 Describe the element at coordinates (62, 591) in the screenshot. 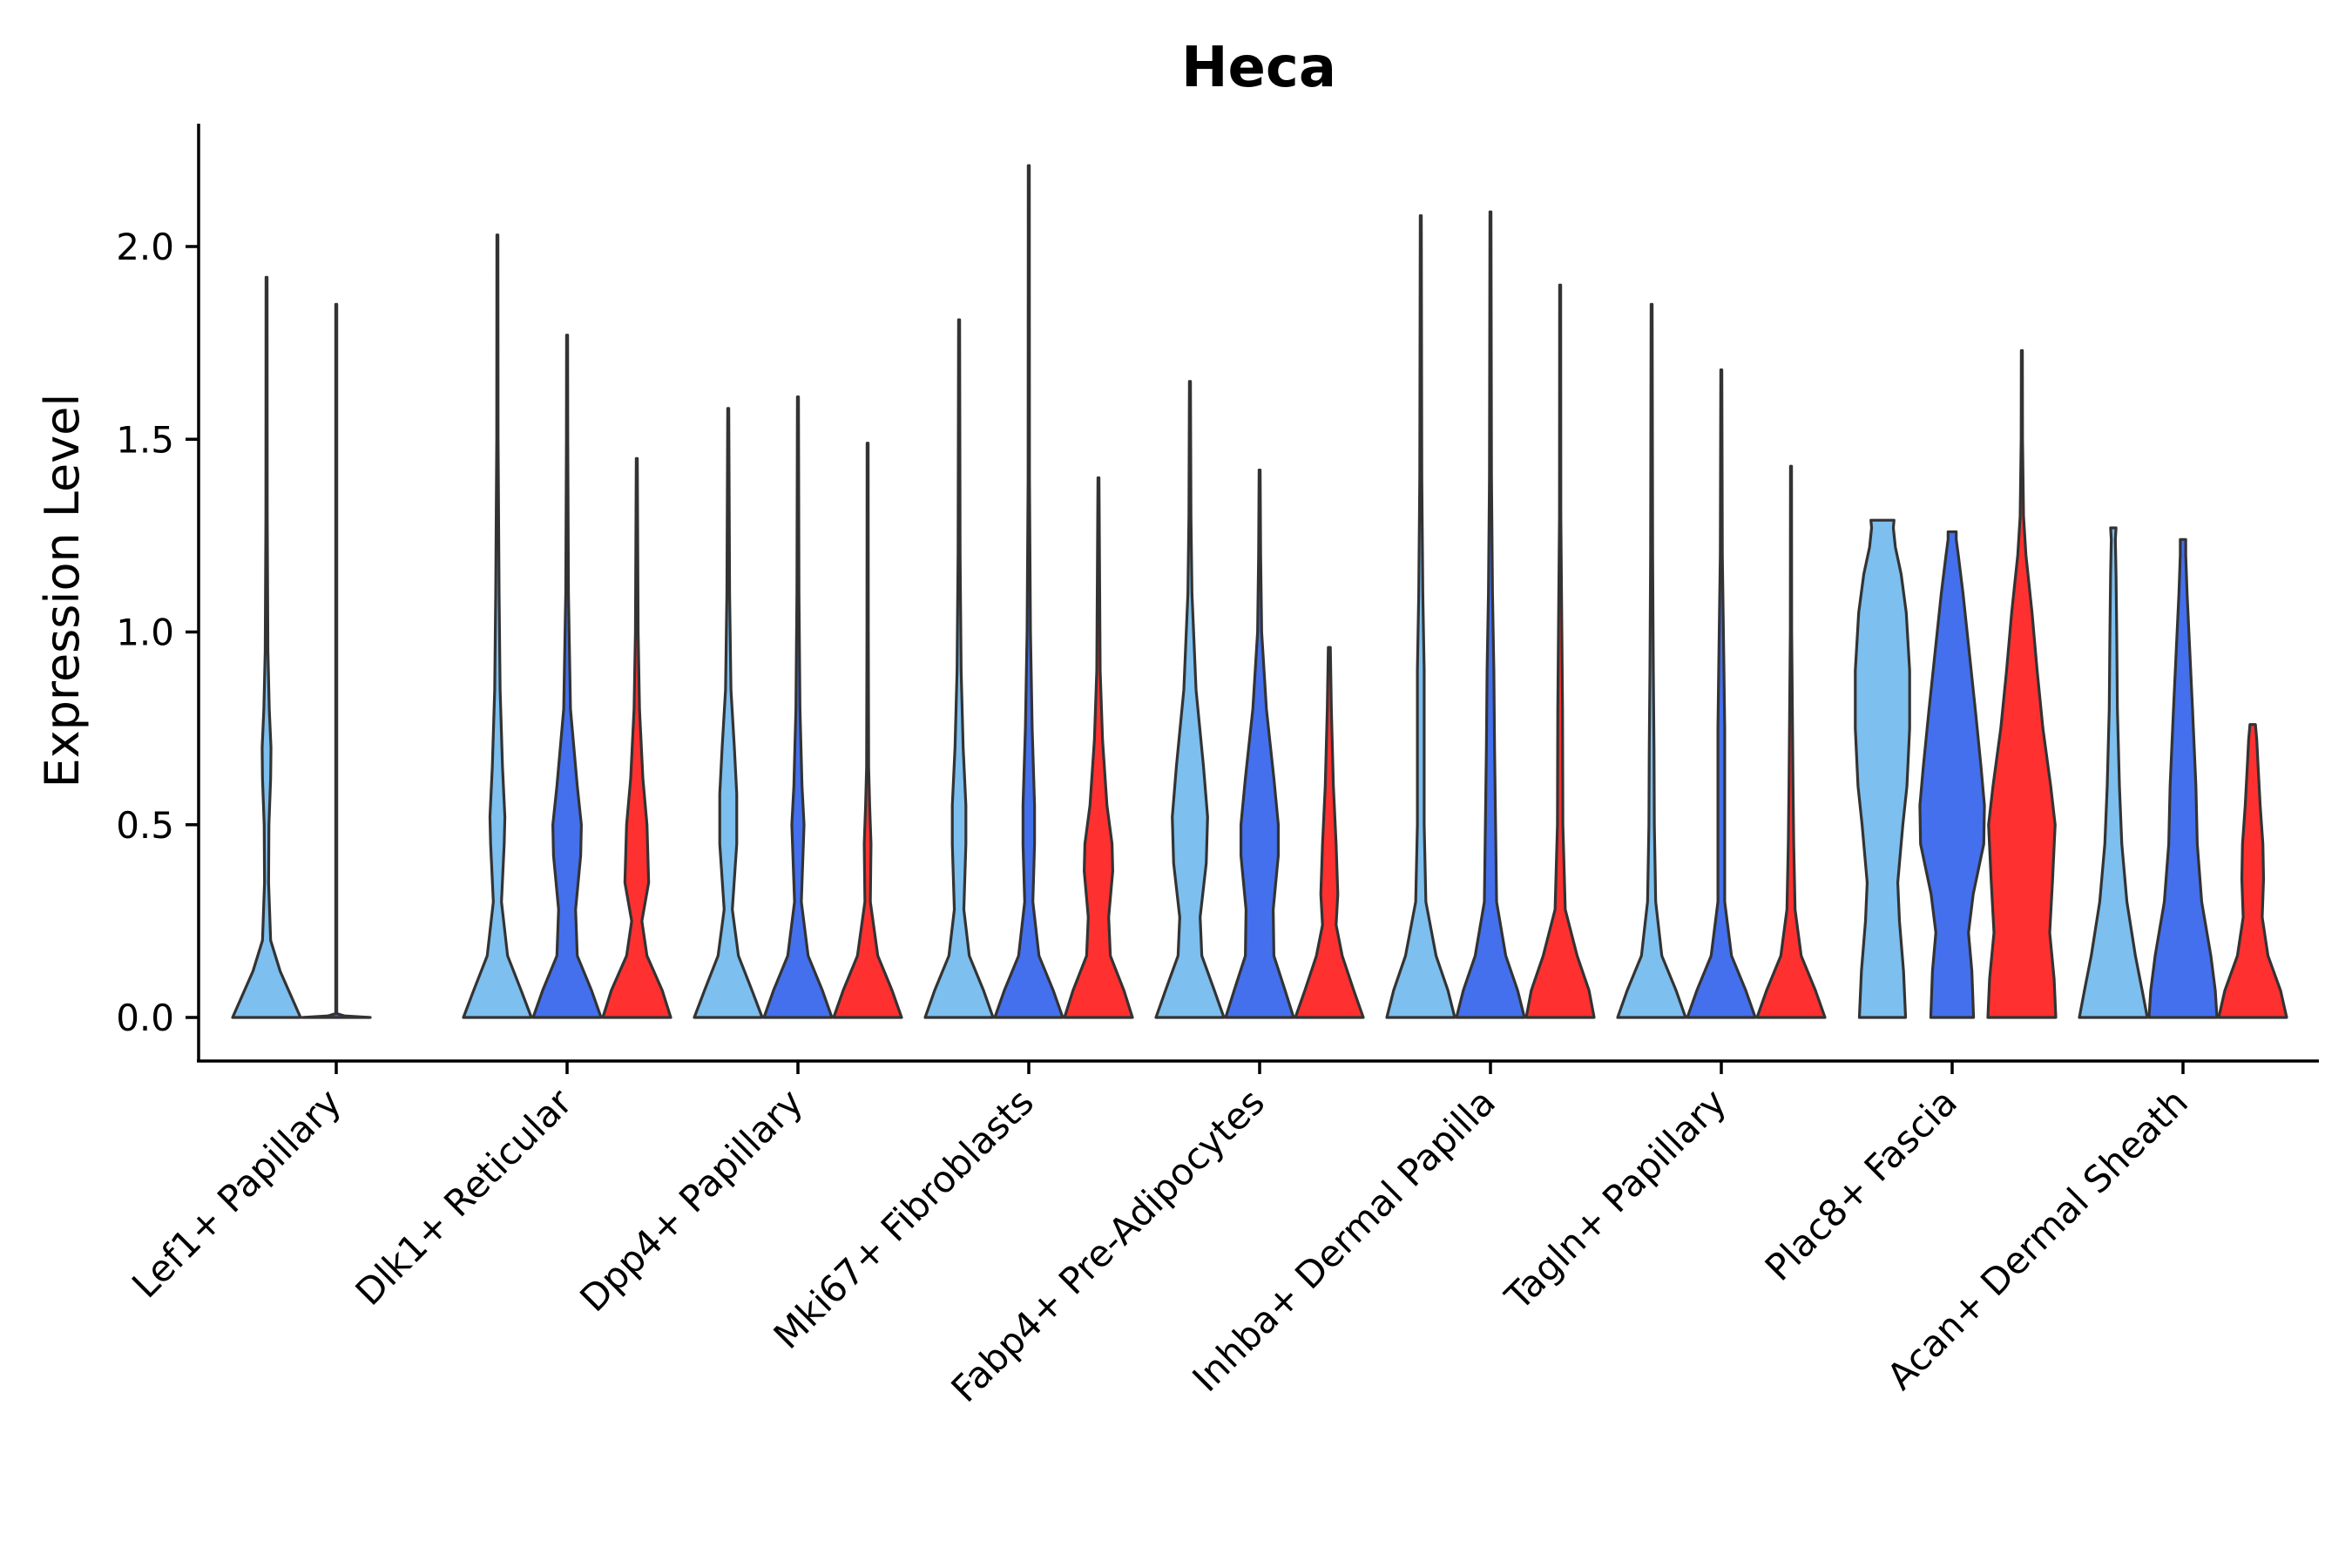

I see `y-axis-label: Expression Level` at that location.